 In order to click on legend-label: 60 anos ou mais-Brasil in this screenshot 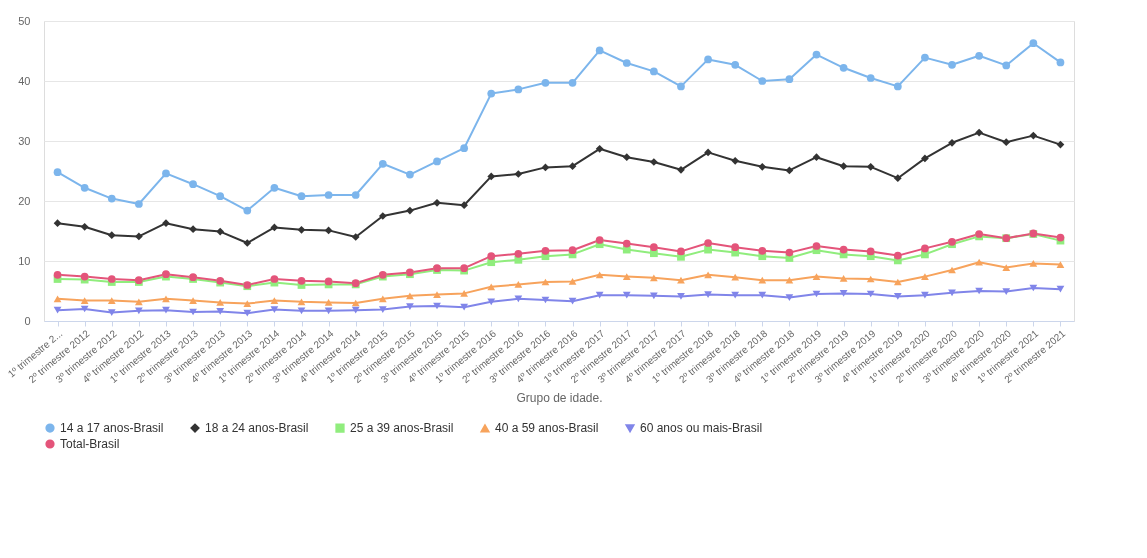, I will do `click(701, 428)`.